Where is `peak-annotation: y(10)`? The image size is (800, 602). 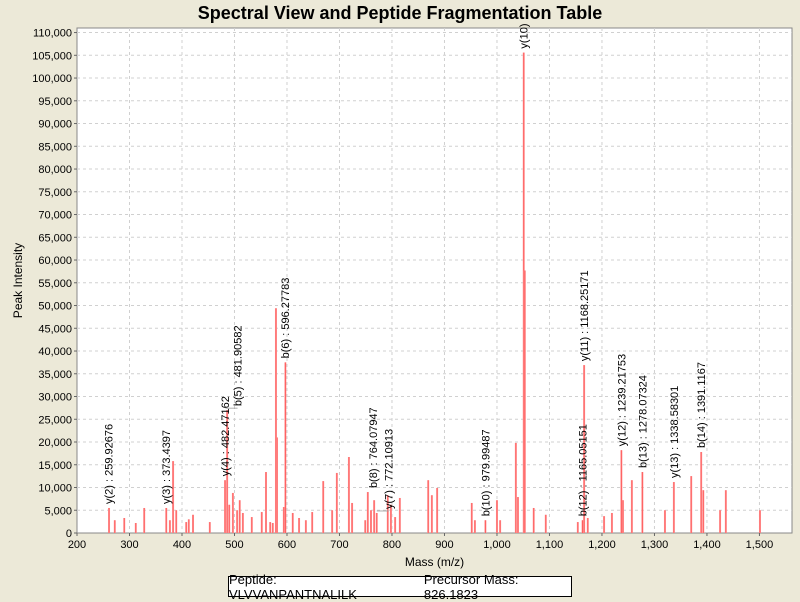
peak-annotation: y(10) is located at coordinates (525, 36).